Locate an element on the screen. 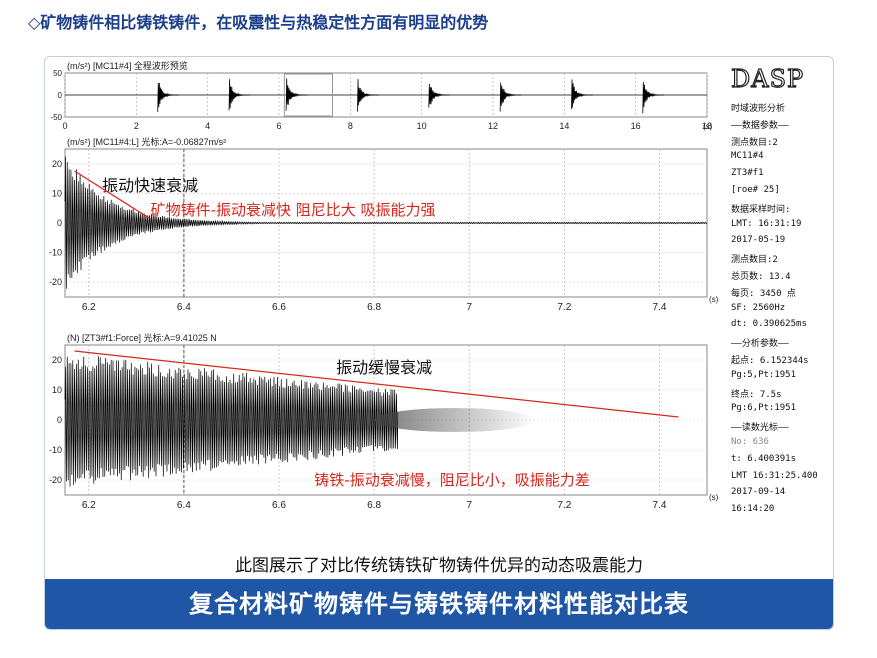 The image size is (877, 658). mid-annotation-arrow is located at coordinates (112, 195).